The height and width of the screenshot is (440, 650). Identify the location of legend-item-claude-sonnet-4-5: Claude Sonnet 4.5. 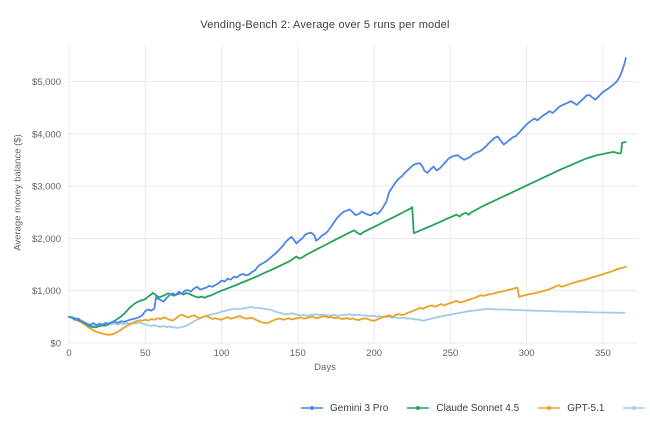
(462, 408).